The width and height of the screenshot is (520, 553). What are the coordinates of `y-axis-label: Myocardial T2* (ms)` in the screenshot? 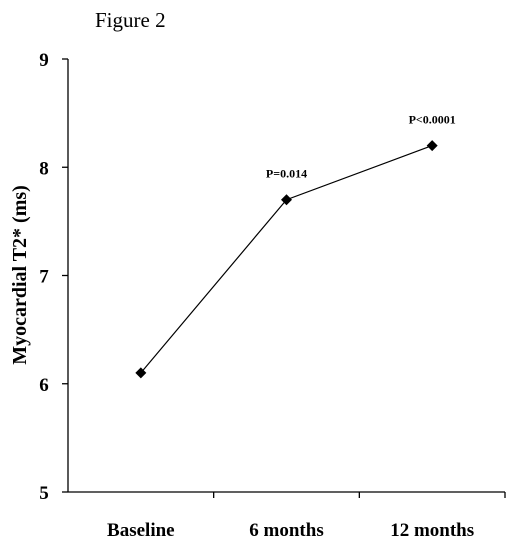 It's located at (20, 275).